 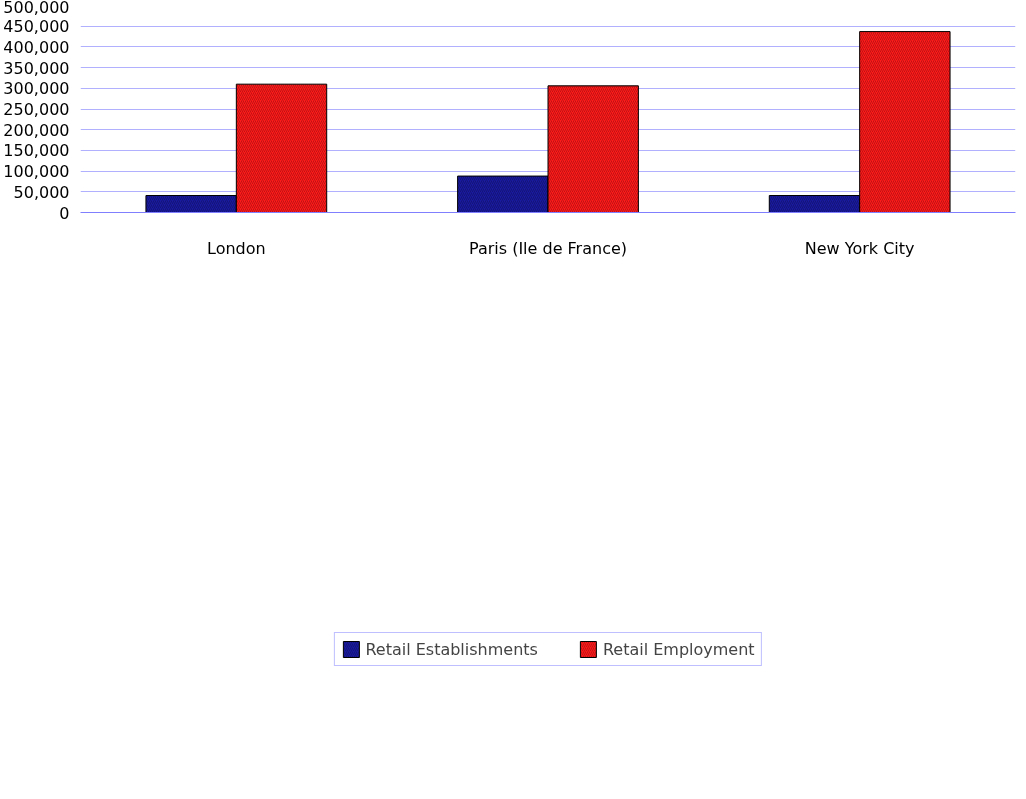 I want to click on y-tick-label: 450,000, so click(x=36, y=27).